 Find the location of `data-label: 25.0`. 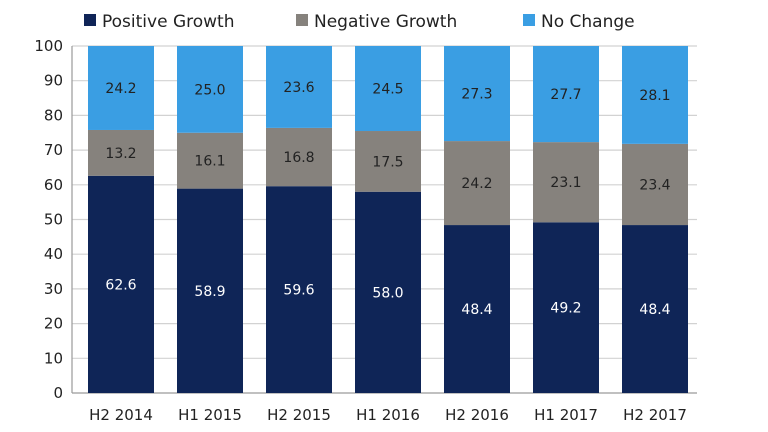

data-label: 25.0 is located at coordinates (209, 90).